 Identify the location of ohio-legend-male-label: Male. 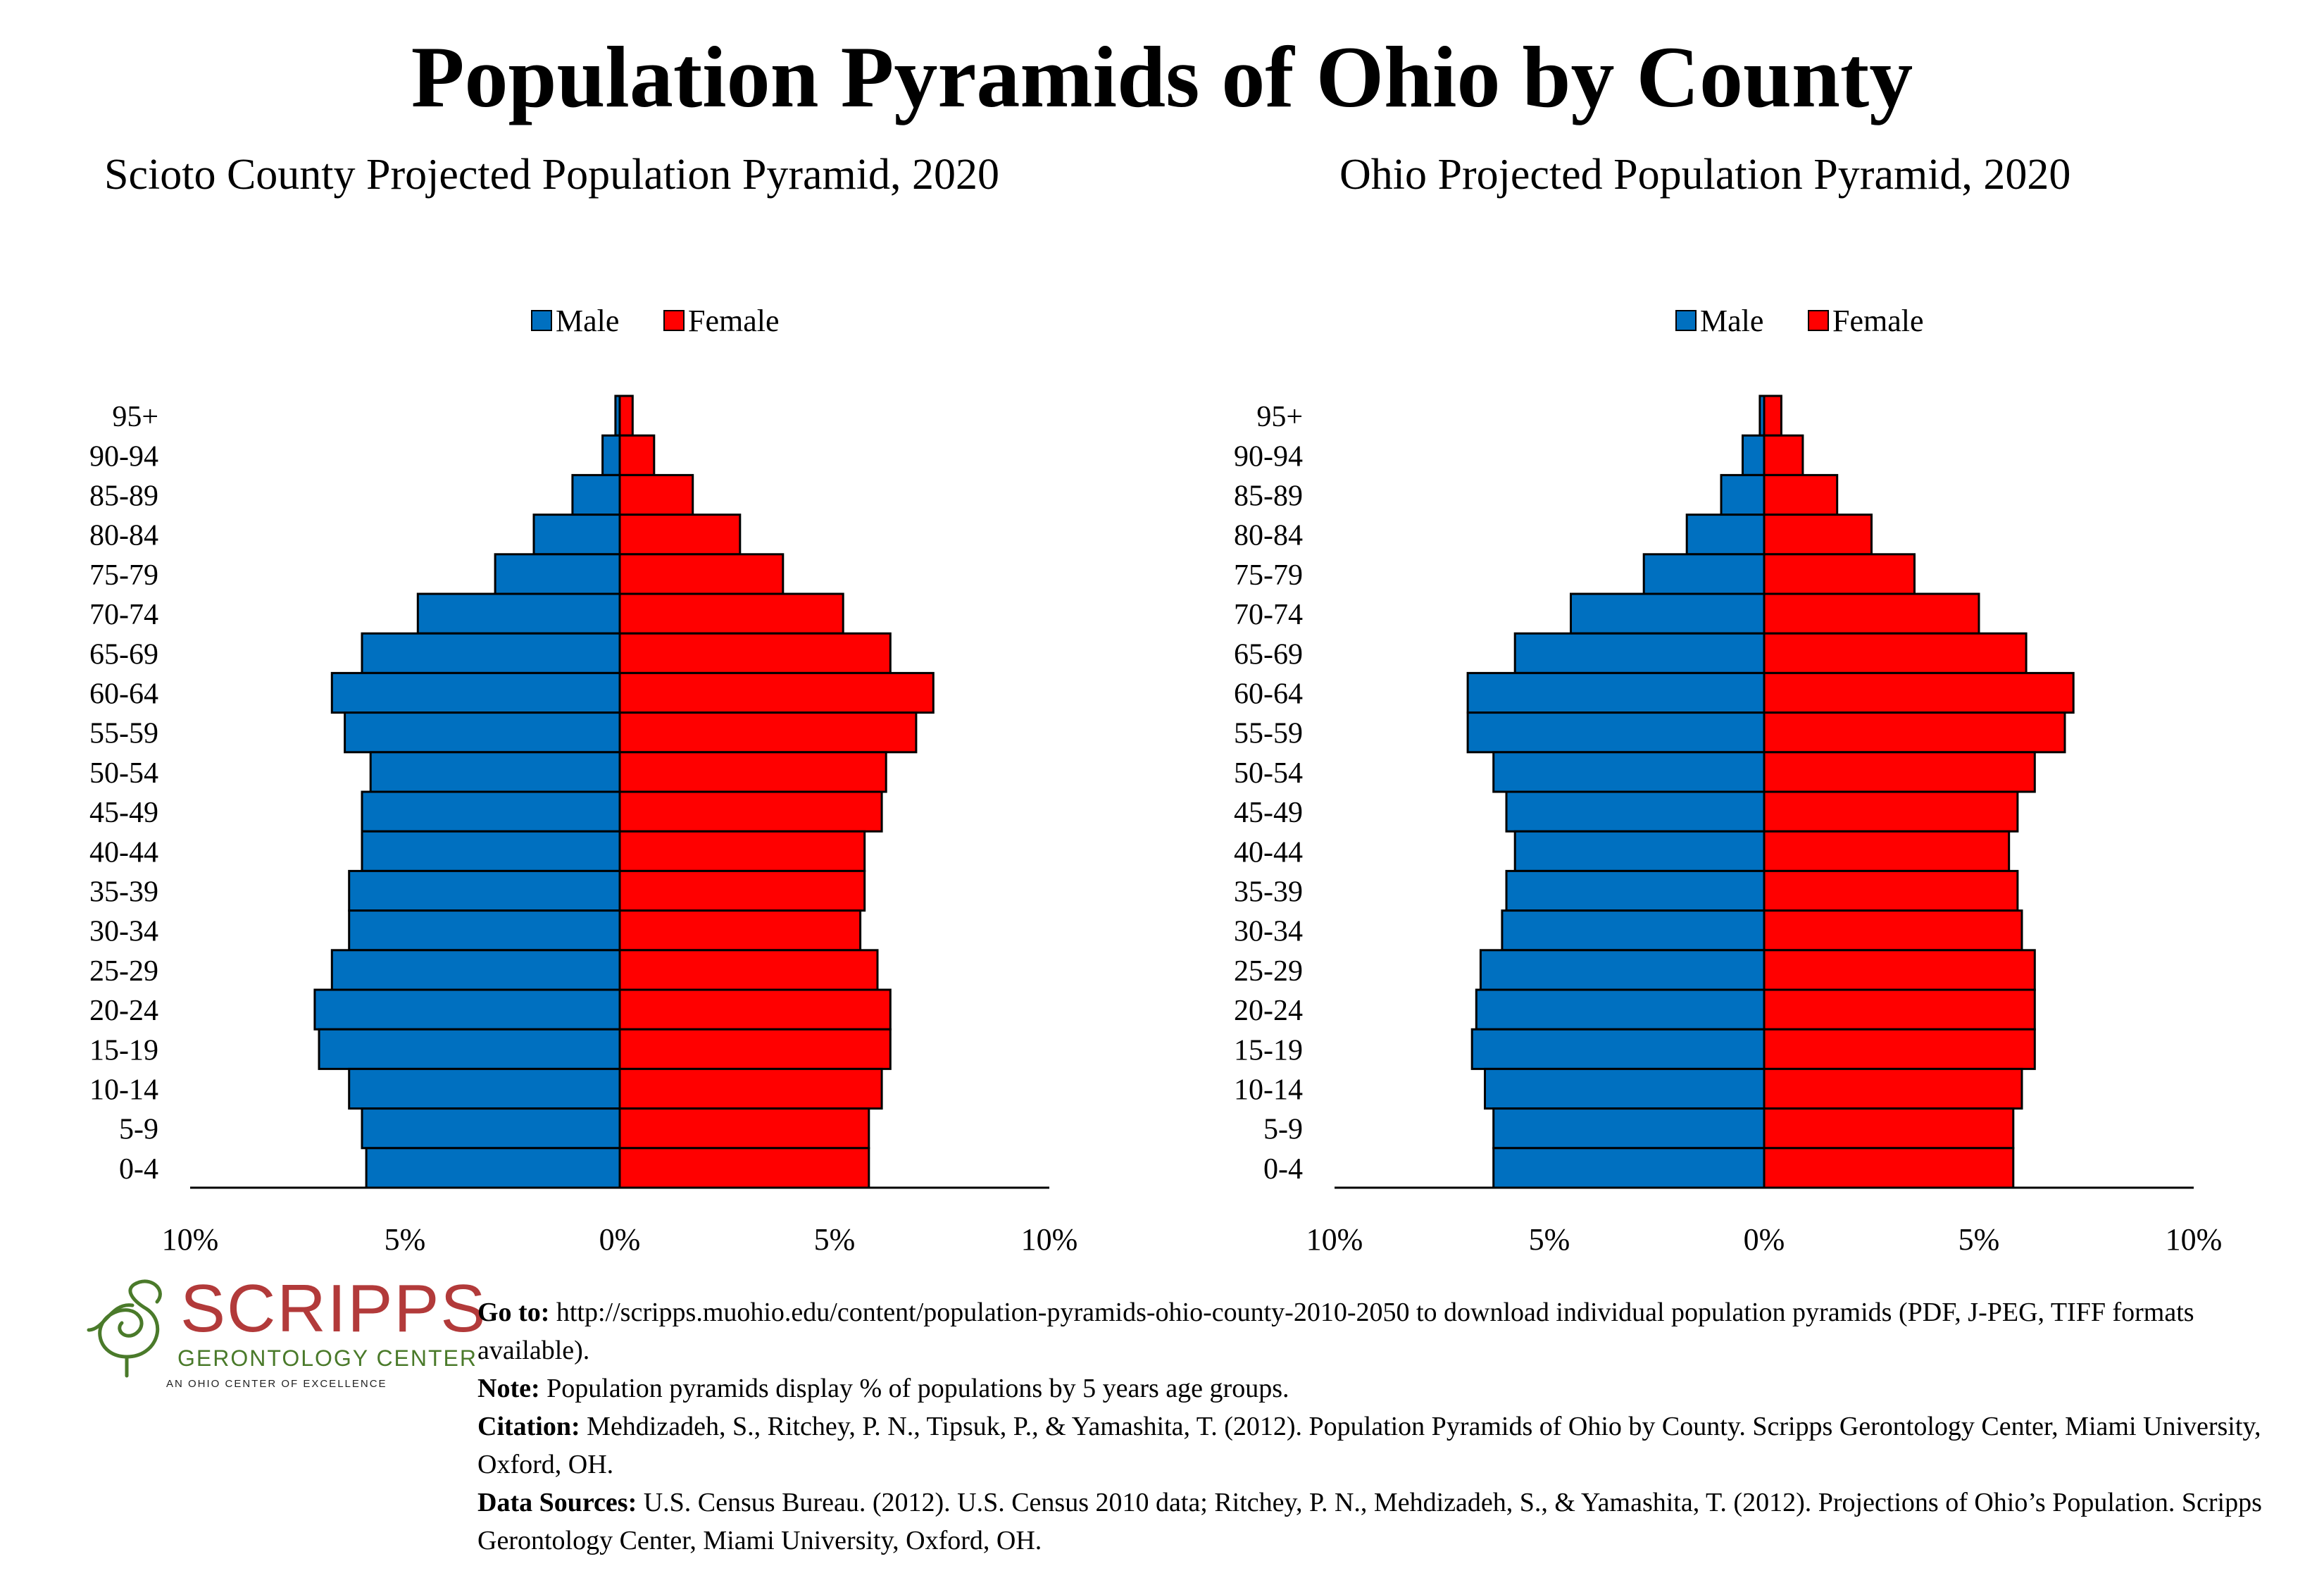
(1731, 321).